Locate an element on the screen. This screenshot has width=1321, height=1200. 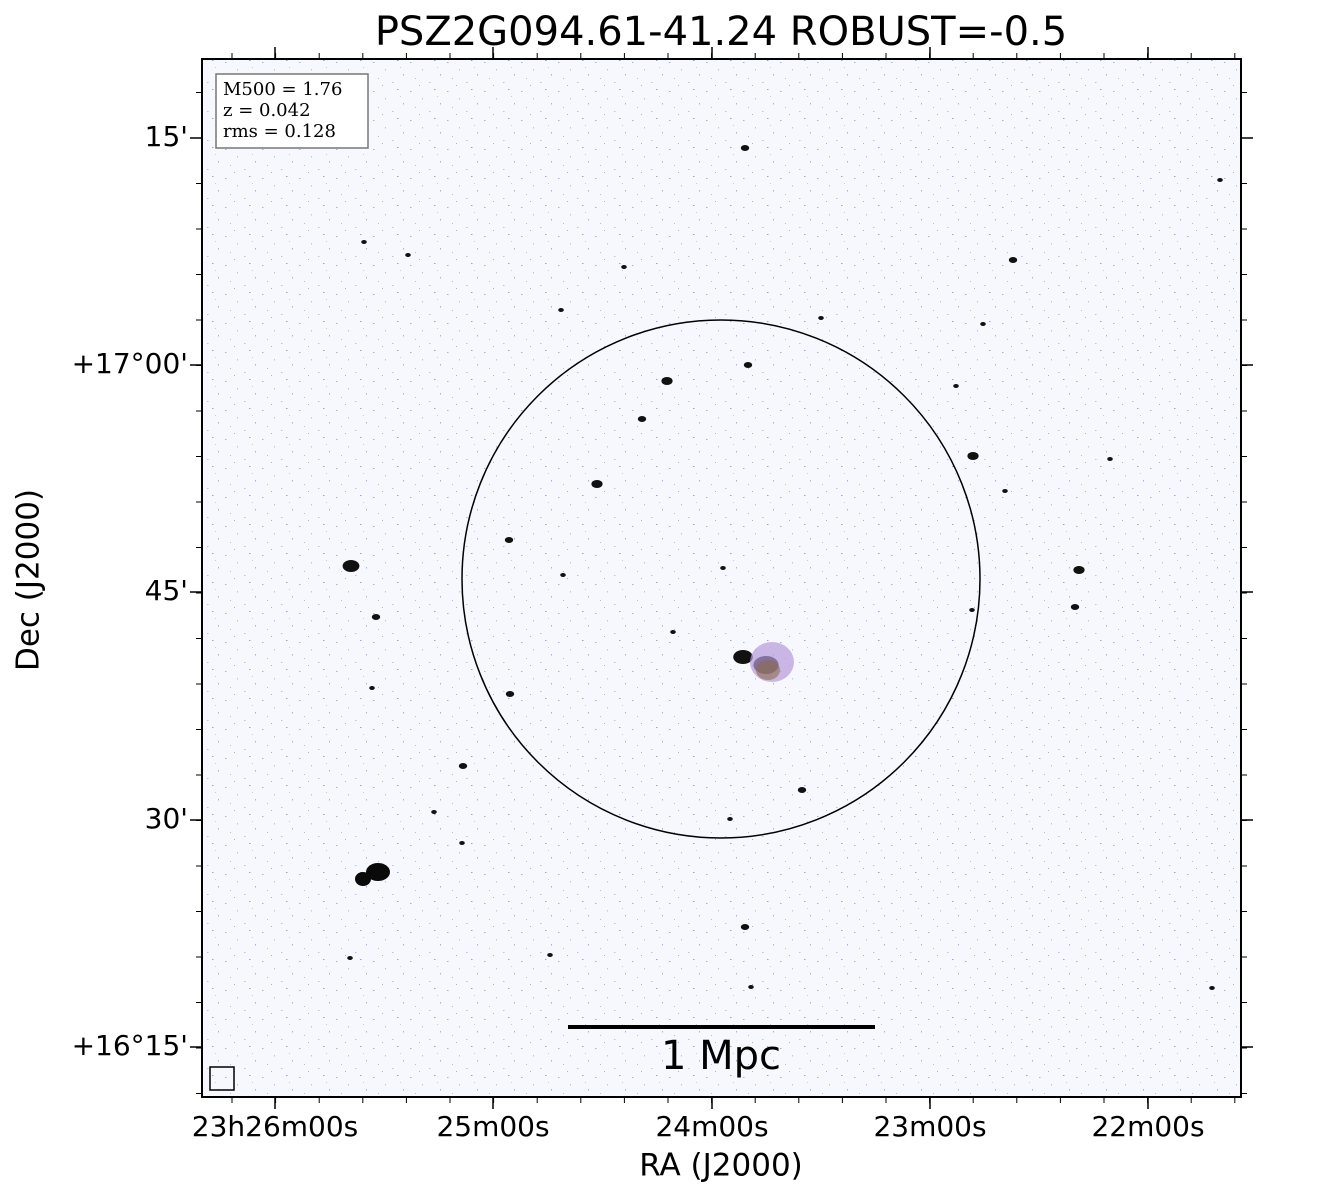
title: PSZ2G094.61-41.24 ROBUST=-0.5 is located at coordinates (721, 32).